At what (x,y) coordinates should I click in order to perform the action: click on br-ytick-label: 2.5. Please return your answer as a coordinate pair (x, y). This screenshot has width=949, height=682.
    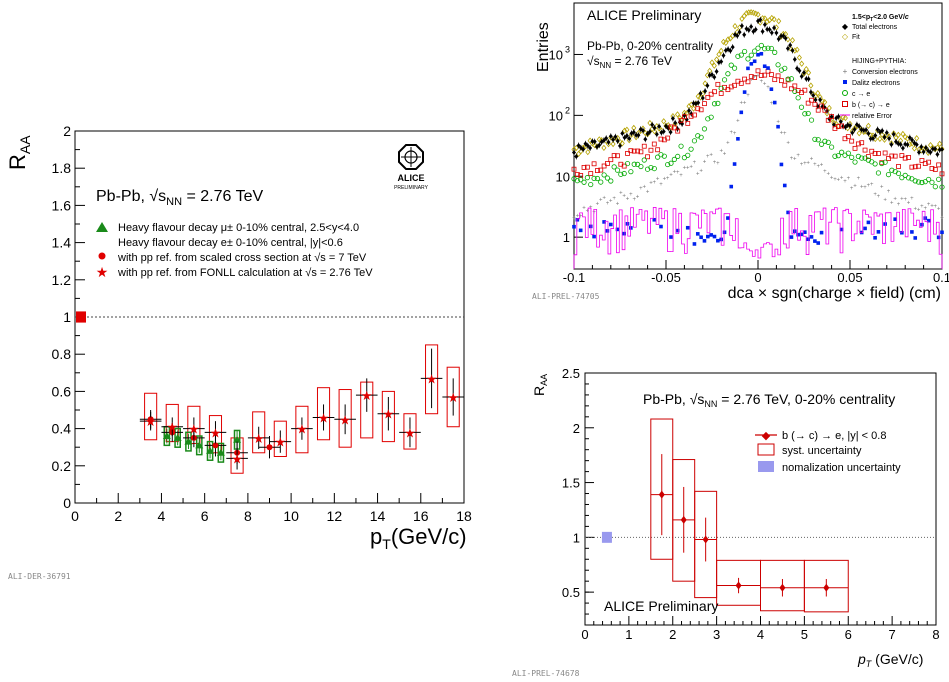
    Looking at the image, I should click on (571, 373).